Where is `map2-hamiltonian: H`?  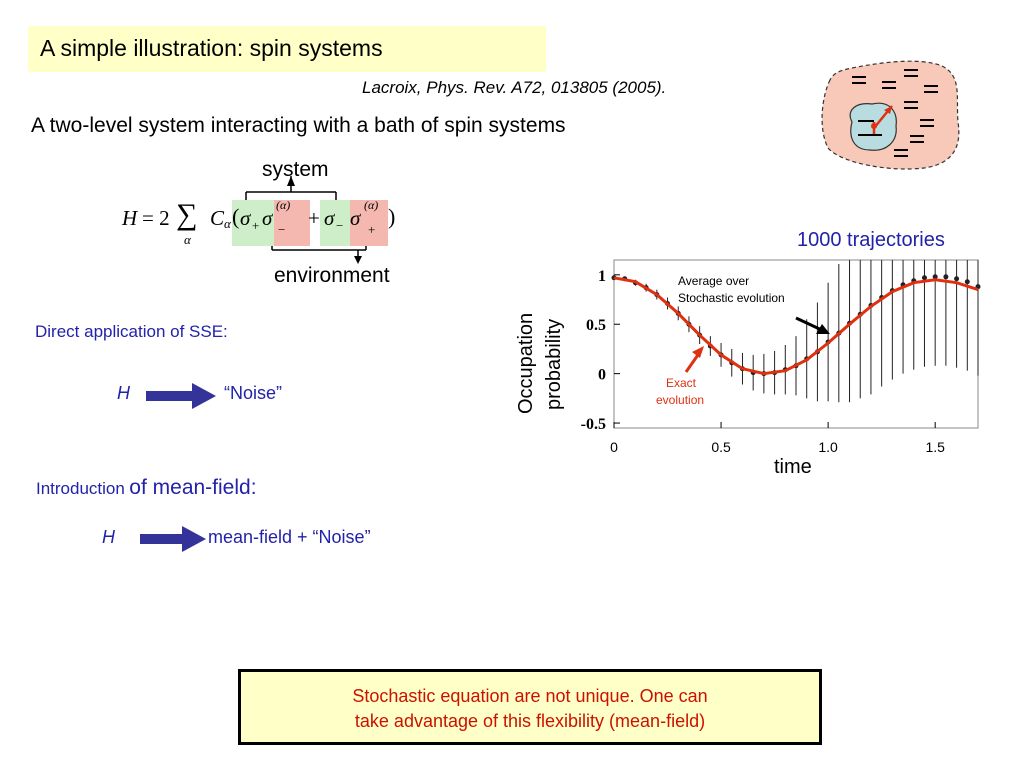 map2-hamiltonian: H is located at coordinates (108, 537).